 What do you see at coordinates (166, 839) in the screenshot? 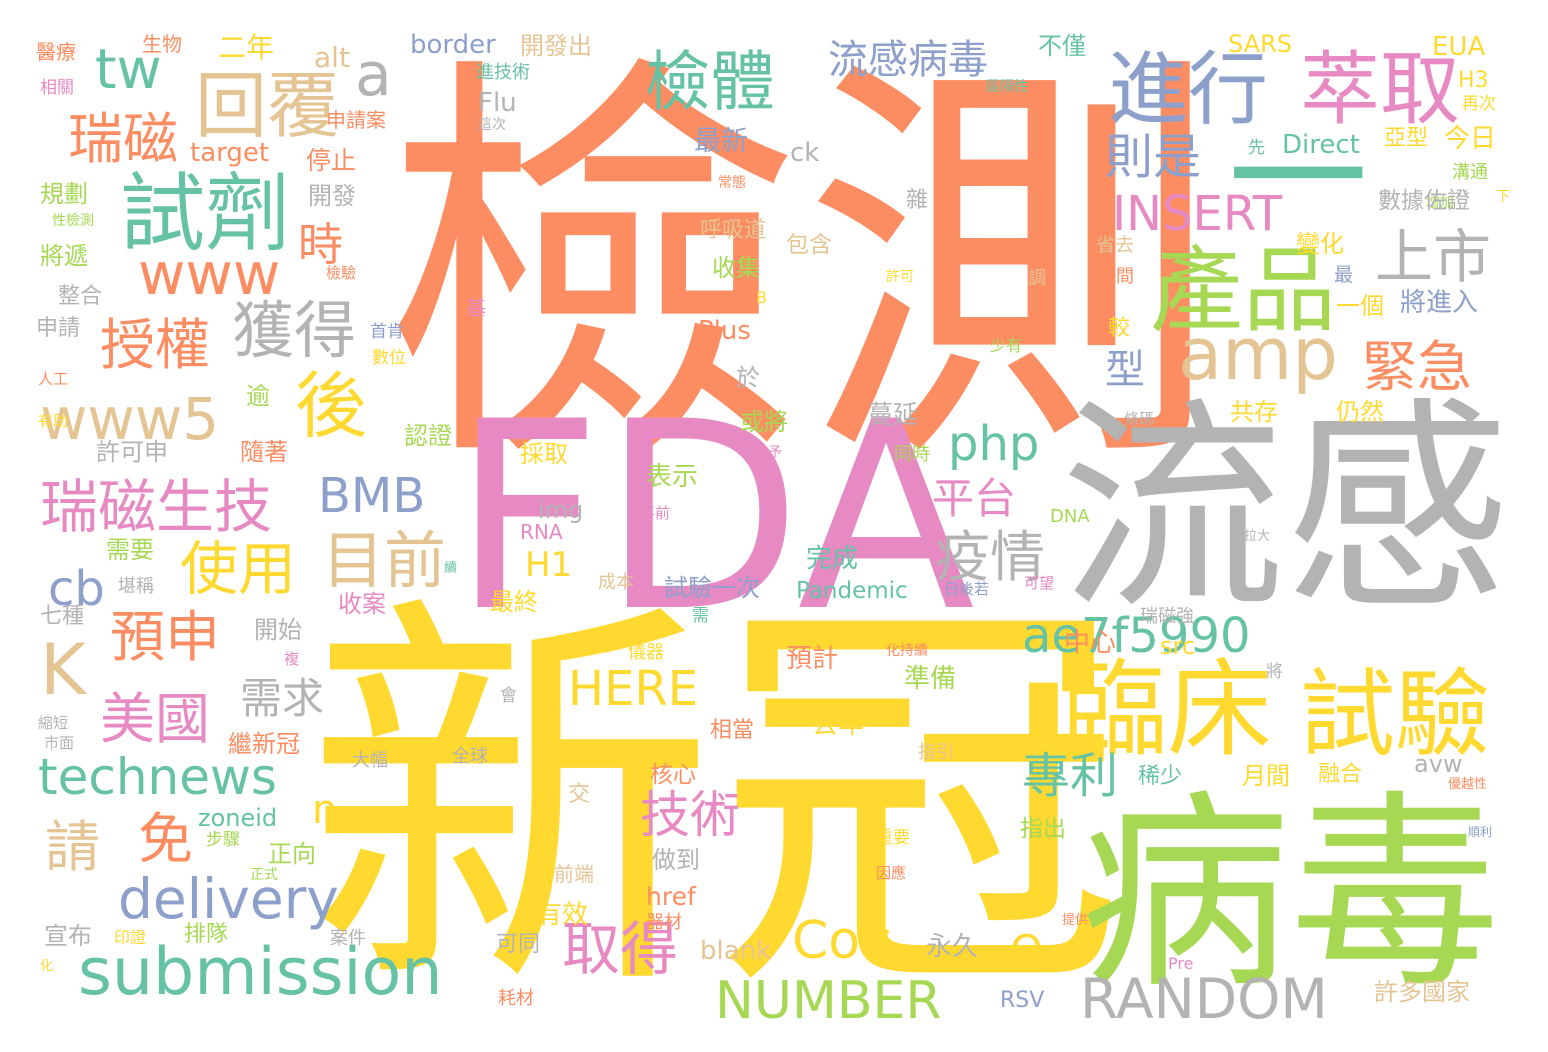
I see `word: 免` at bounding box center [166, 839].